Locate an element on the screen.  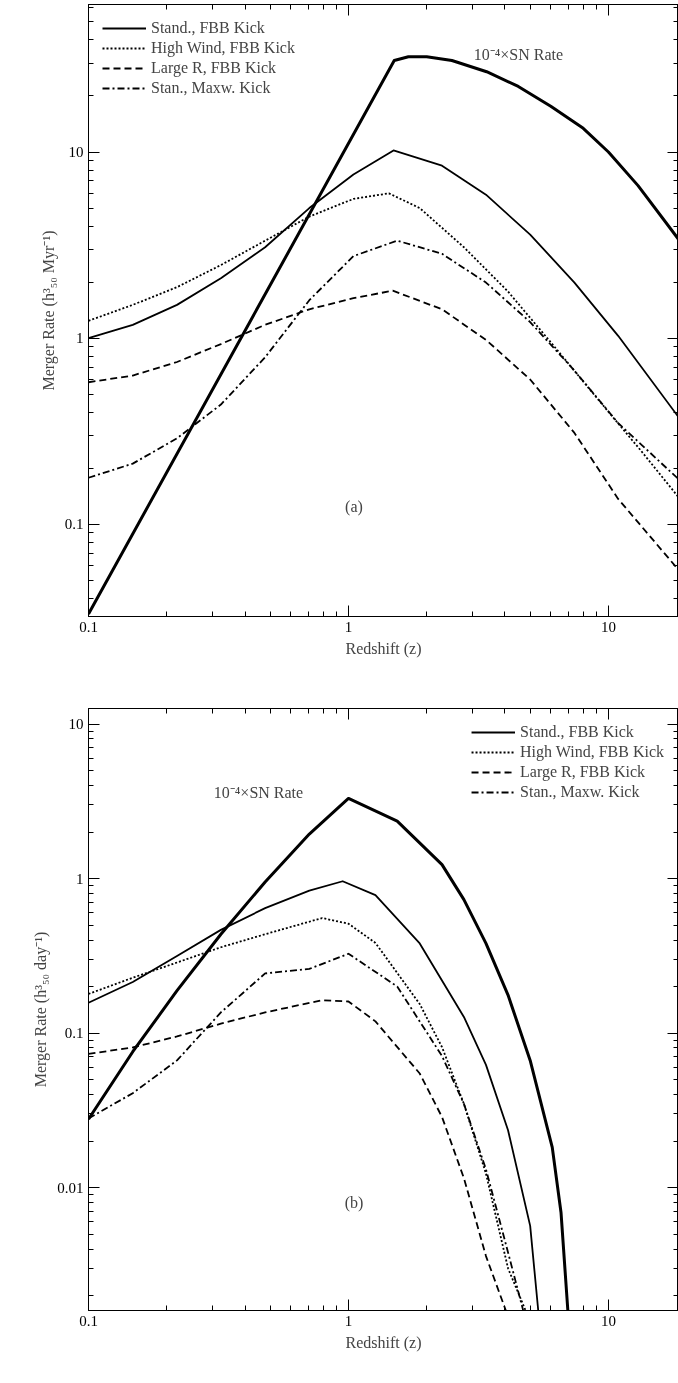
y-axis-title: Merger Rate (h³₅₀ Myr⁻¹) is located at coordinates (48, 310).